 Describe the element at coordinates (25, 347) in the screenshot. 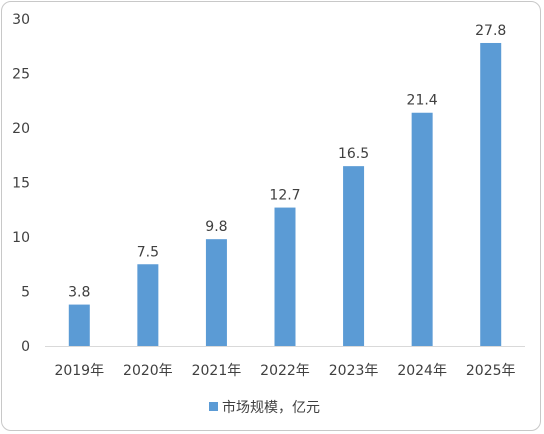

I see `y-tick-label: 0` at that location.